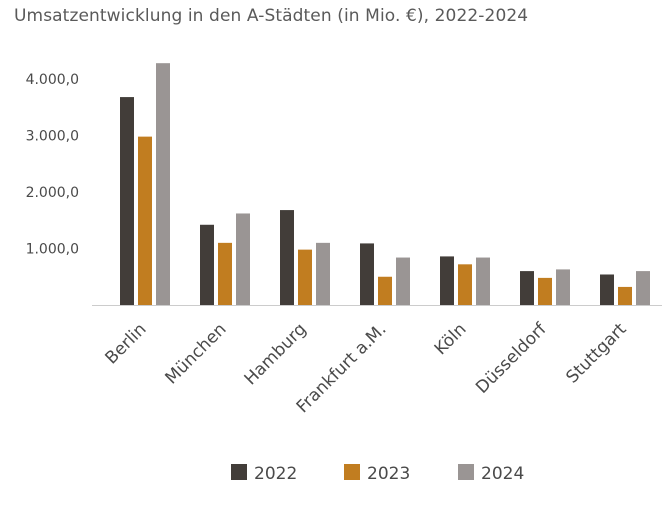 This screenshot has height=508, width=670. I want to click on legend-swatch-2023, so click(352, 472).